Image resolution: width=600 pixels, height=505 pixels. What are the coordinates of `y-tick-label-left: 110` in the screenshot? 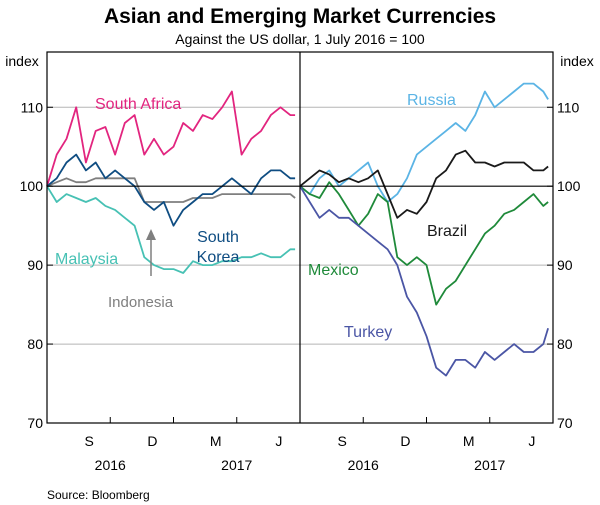 It's located at (32, 107).